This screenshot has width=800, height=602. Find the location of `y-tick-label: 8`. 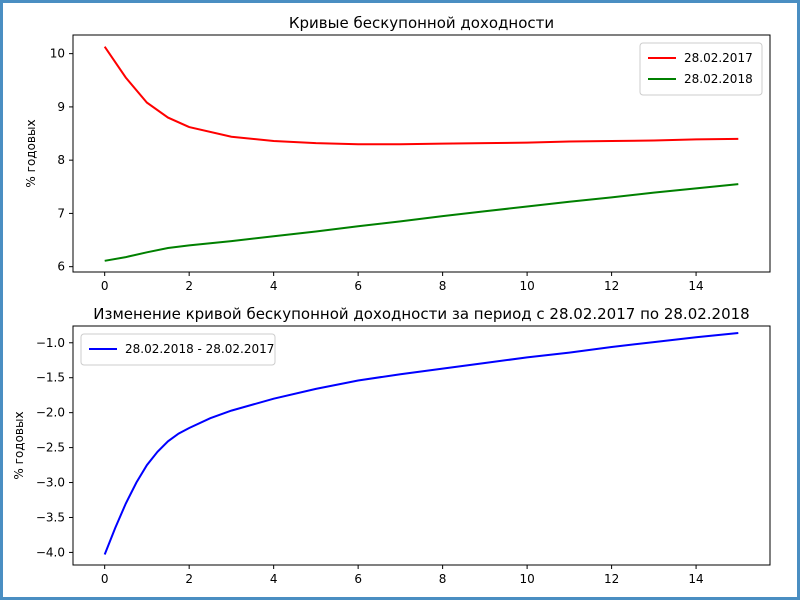

y-tick-label: 8 is located at coordinates (61, 160).